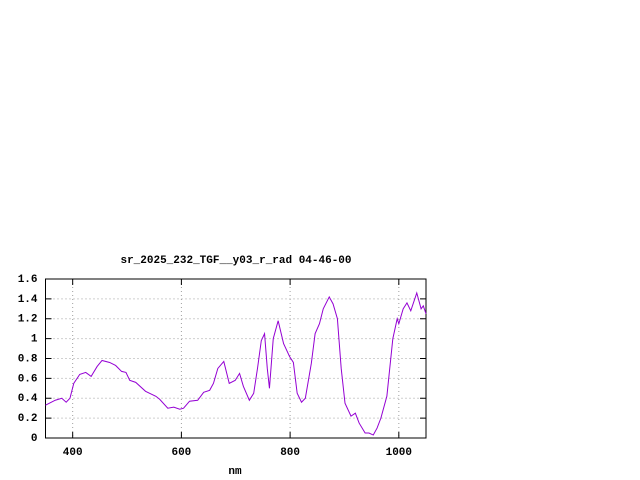 This screenshot has width=640, height=480. Describe the element at coordinates (181, 453) in the screenshot. I see `x-tick-label: 600` at that location.